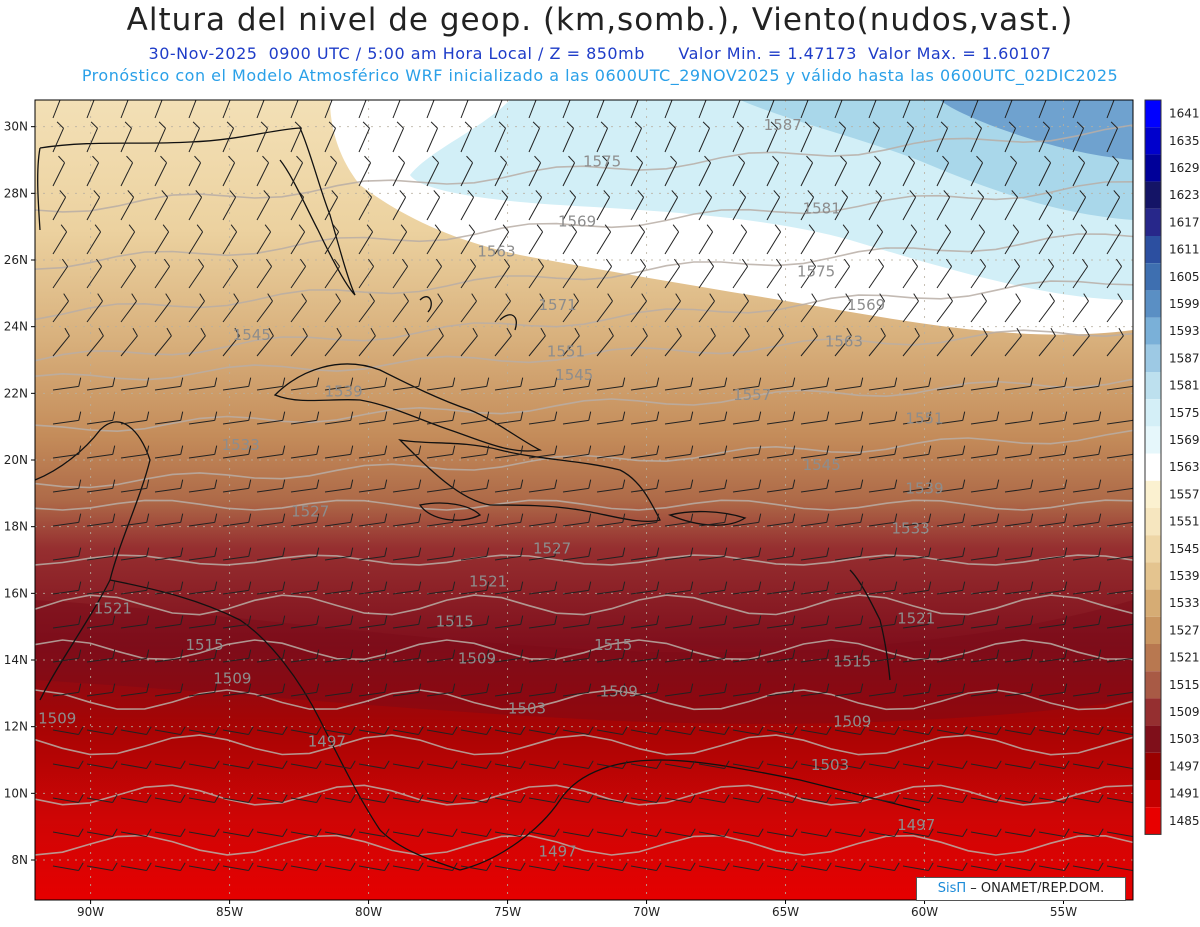 This screenshot has width=1200, height=927. Describe the element at coordinates (16, 593) in the screenshot. I see `lat-label: 16N` at that location.